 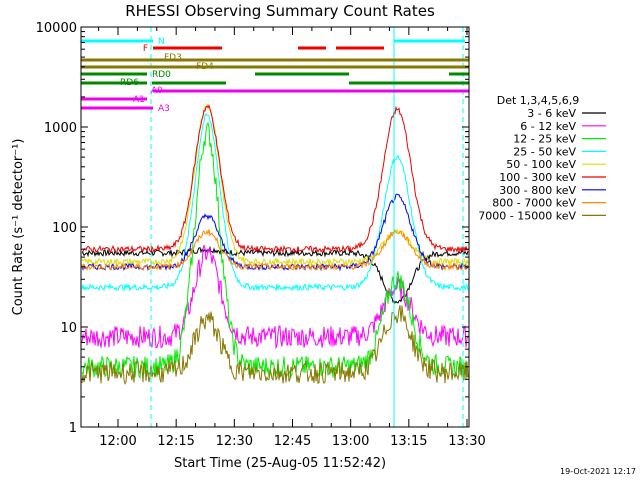 I want to click on x-tick-label: 12:30, so click(x=234, y=441).